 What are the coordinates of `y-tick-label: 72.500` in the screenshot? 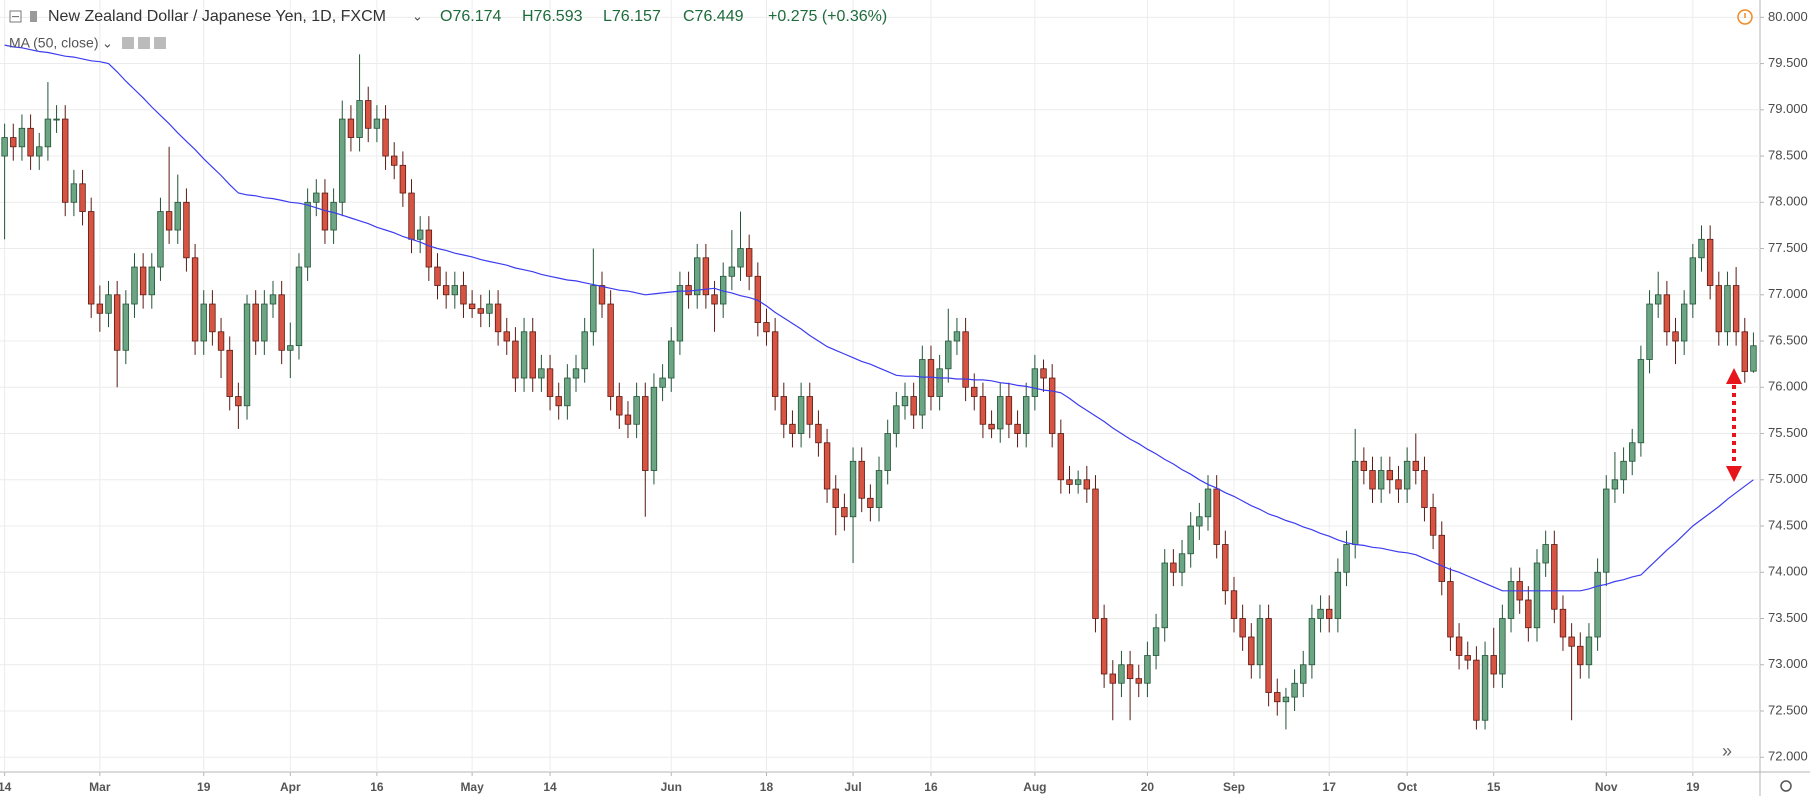 It's located at (1788, 709).